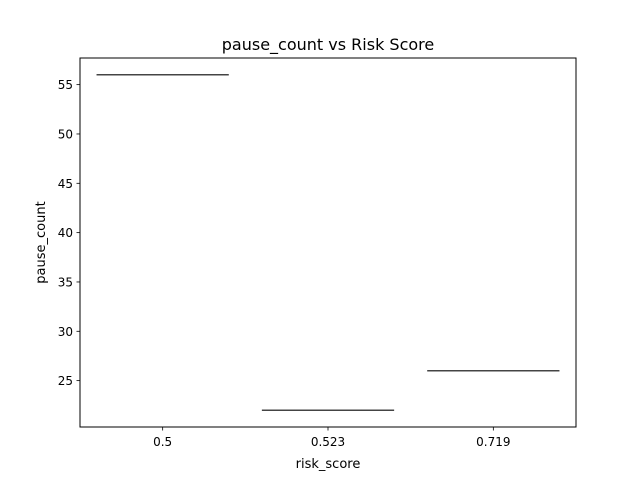 Image resolution: width=640 pixels, height=480 pixels. What do you see at coordinates (65, 233) in the screenshot?
I see `y-tick-label: 40` at bounding box center [65, 233].